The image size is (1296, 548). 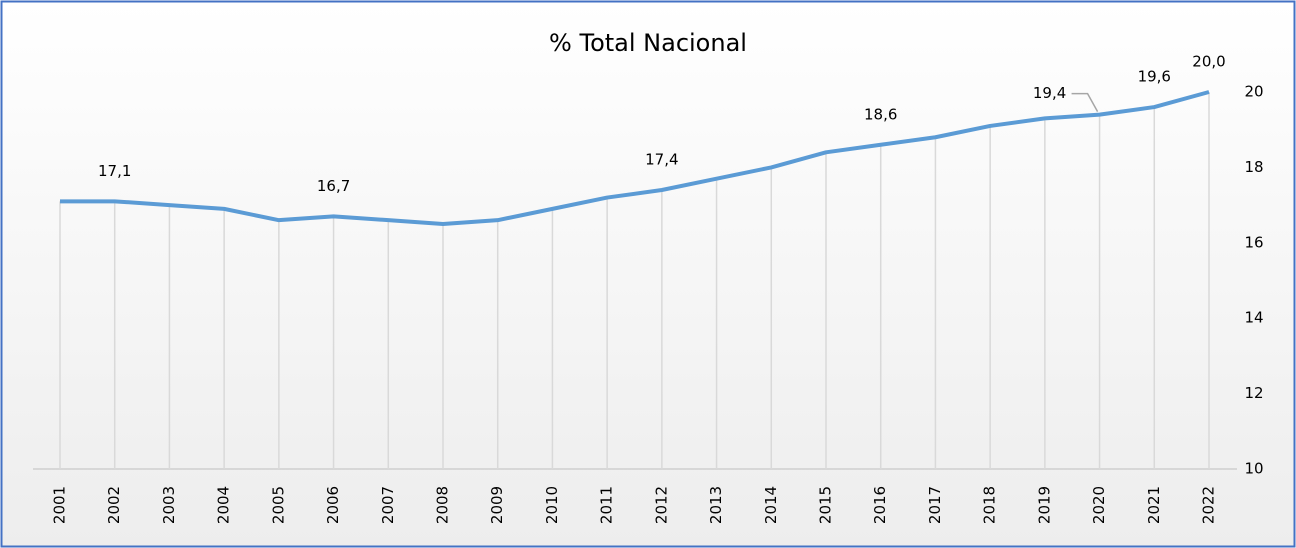 I want to click on chart-title: % Total Nacional, so click(x=648, y=43).